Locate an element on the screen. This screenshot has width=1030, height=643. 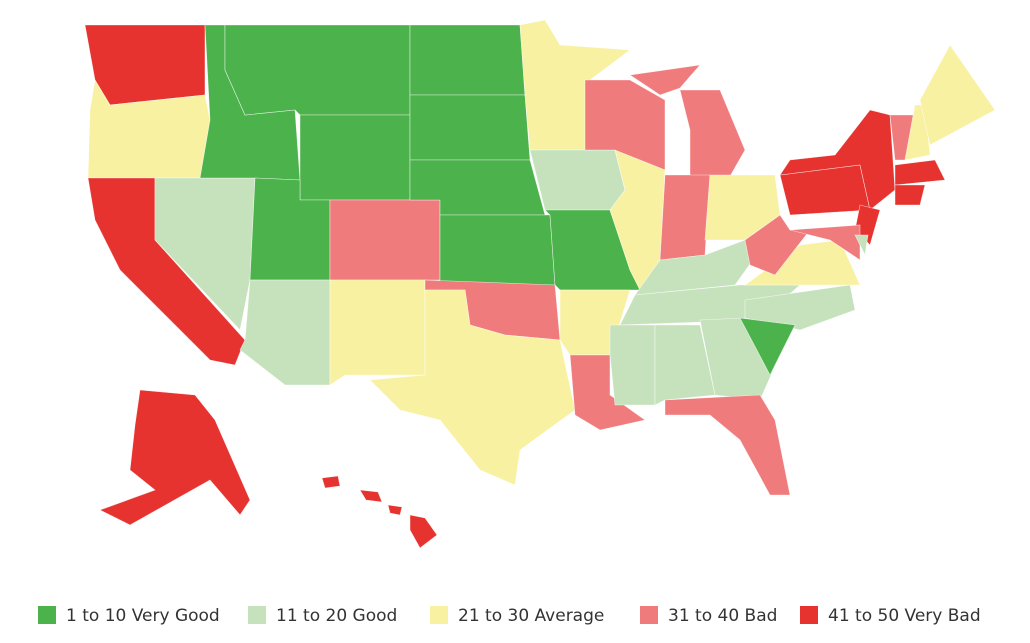
legend-label: 1 to 10 Very Good is located at coordinates (143, 616).